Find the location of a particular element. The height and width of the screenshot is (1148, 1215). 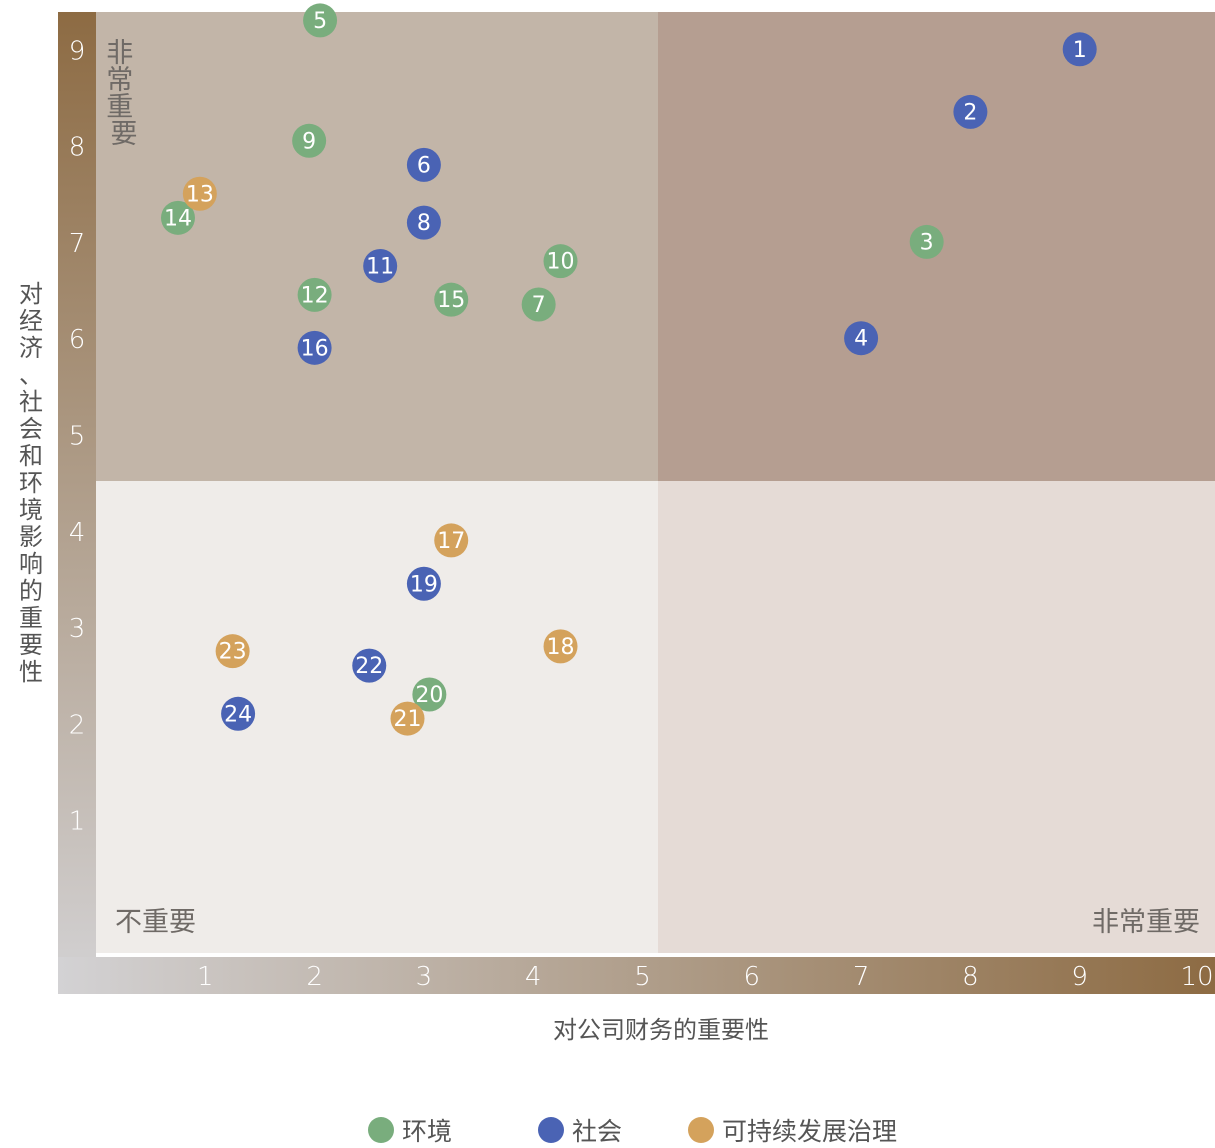

x-axis-bar is located at coordinates (636, 975).